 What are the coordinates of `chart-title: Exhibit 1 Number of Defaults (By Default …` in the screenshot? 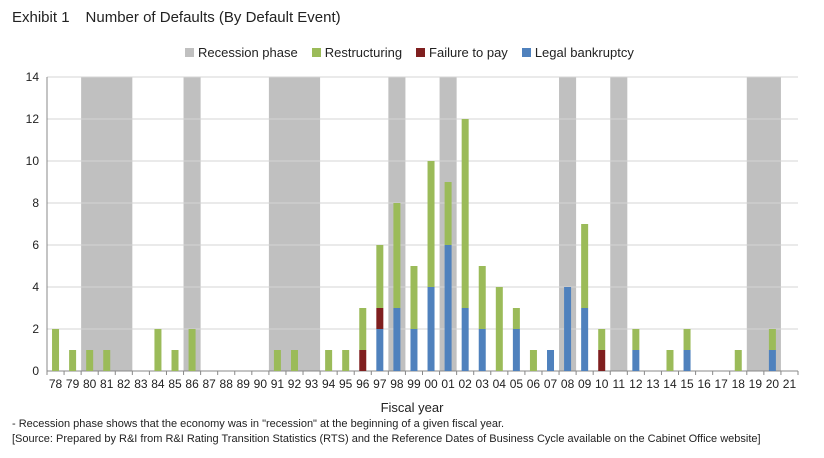 It's located at (176, 17).